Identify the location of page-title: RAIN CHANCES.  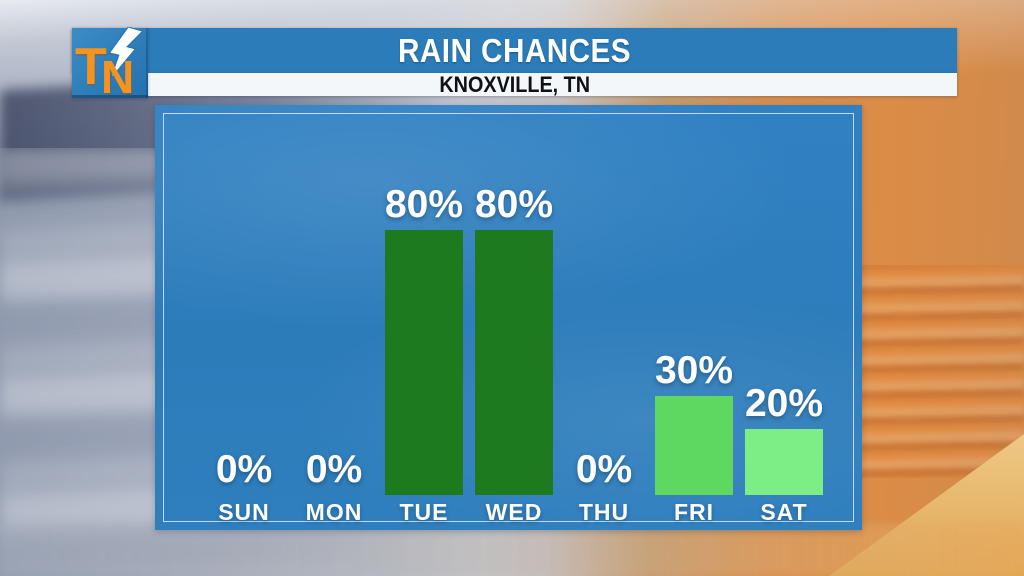
(514, 50).